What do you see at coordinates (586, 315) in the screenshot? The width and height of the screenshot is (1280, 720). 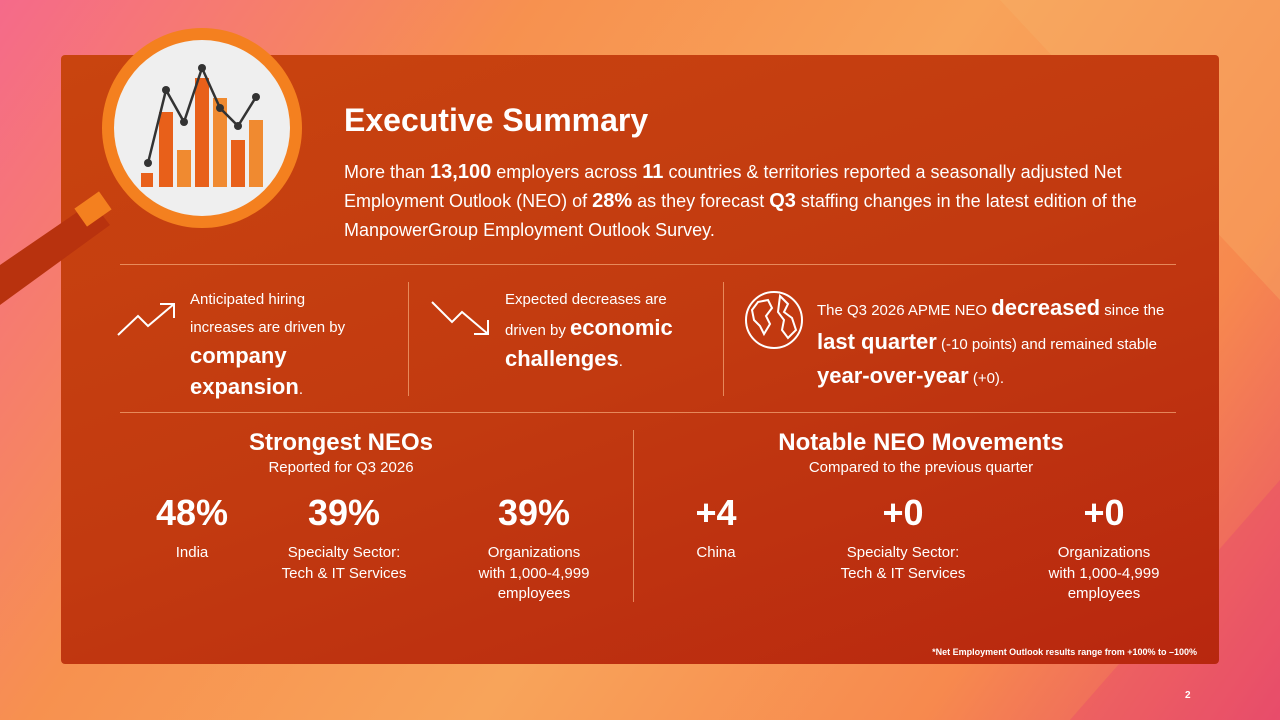 I see `text-run: Expected decreases are driven by` at bounding box center [586, 315].